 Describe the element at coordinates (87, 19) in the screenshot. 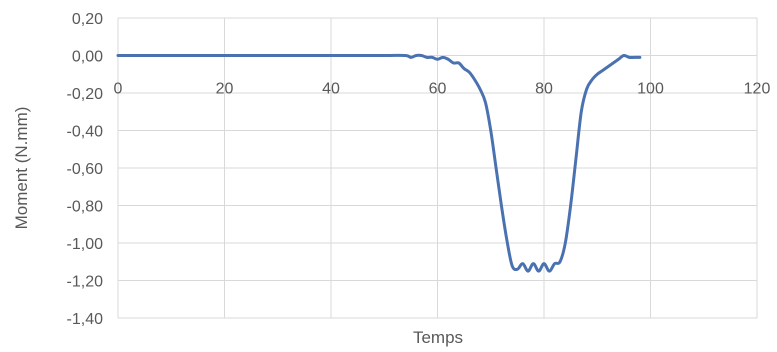

I see `y-tick-label: 0,20` at that location.